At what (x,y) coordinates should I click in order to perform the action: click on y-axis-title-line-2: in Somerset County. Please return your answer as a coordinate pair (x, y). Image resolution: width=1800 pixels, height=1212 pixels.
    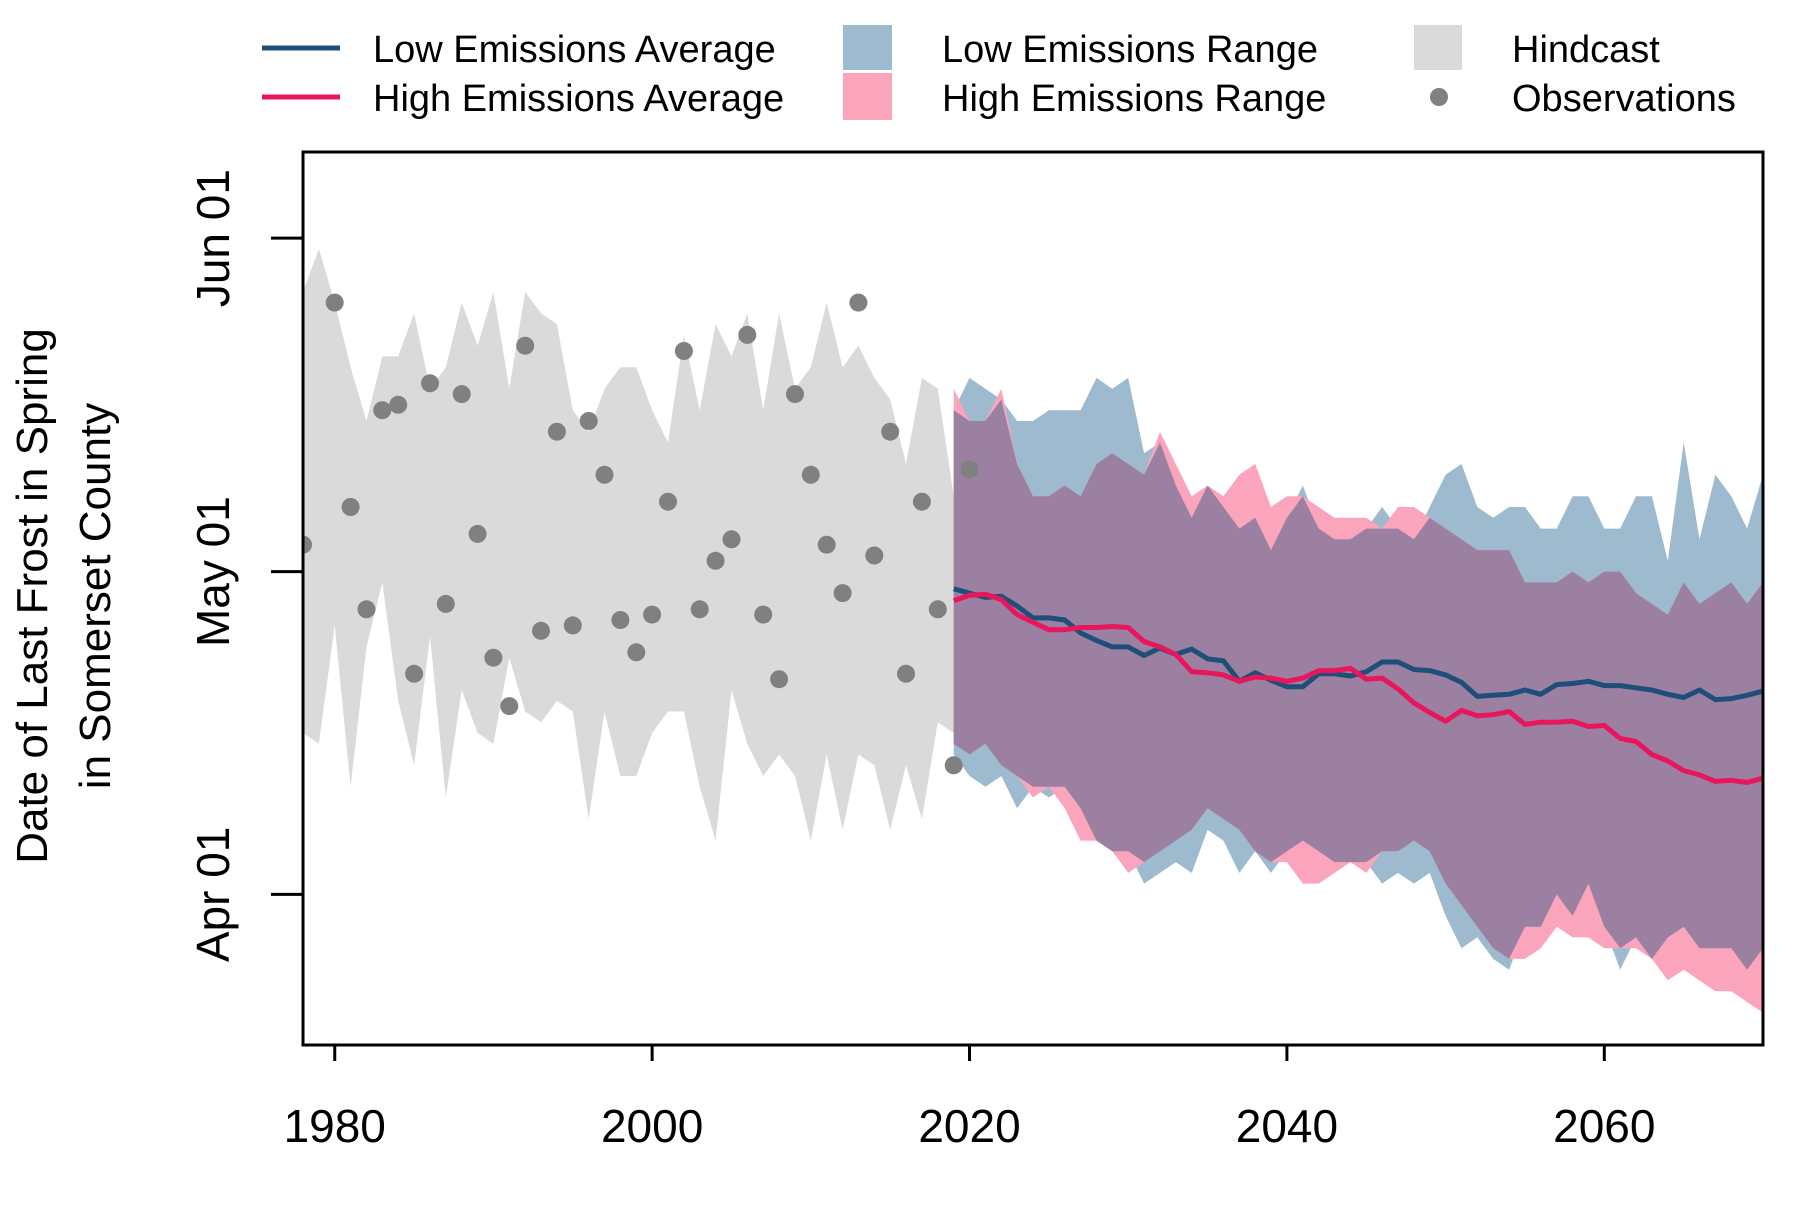
    Looking at the image, I should click on (95, 596).